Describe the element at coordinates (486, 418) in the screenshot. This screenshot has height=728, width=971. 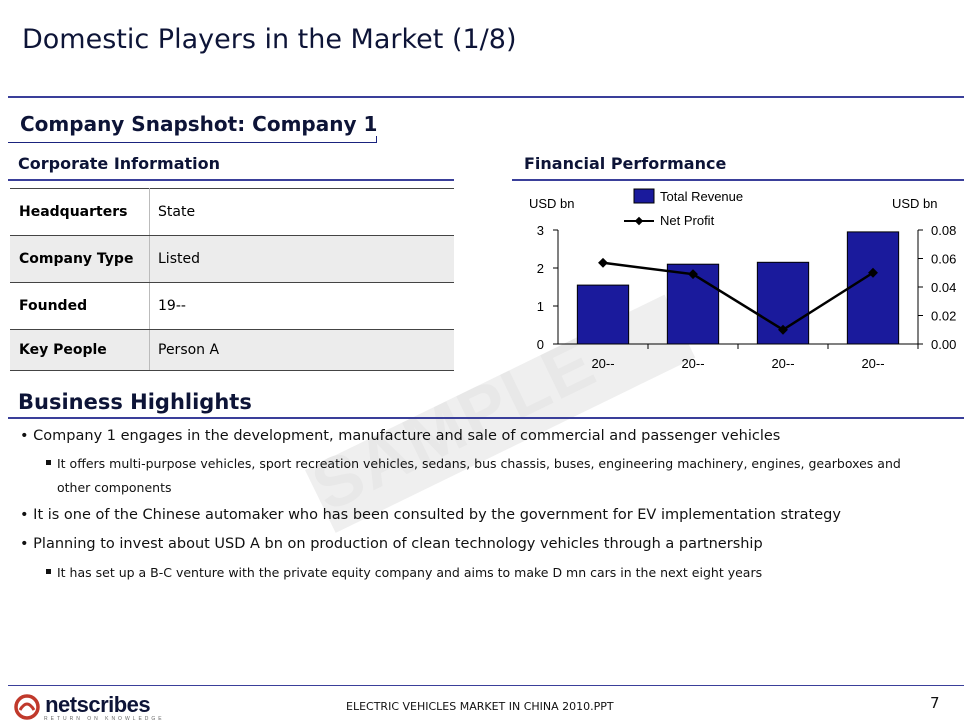
I see `highlights-divider` at that location.